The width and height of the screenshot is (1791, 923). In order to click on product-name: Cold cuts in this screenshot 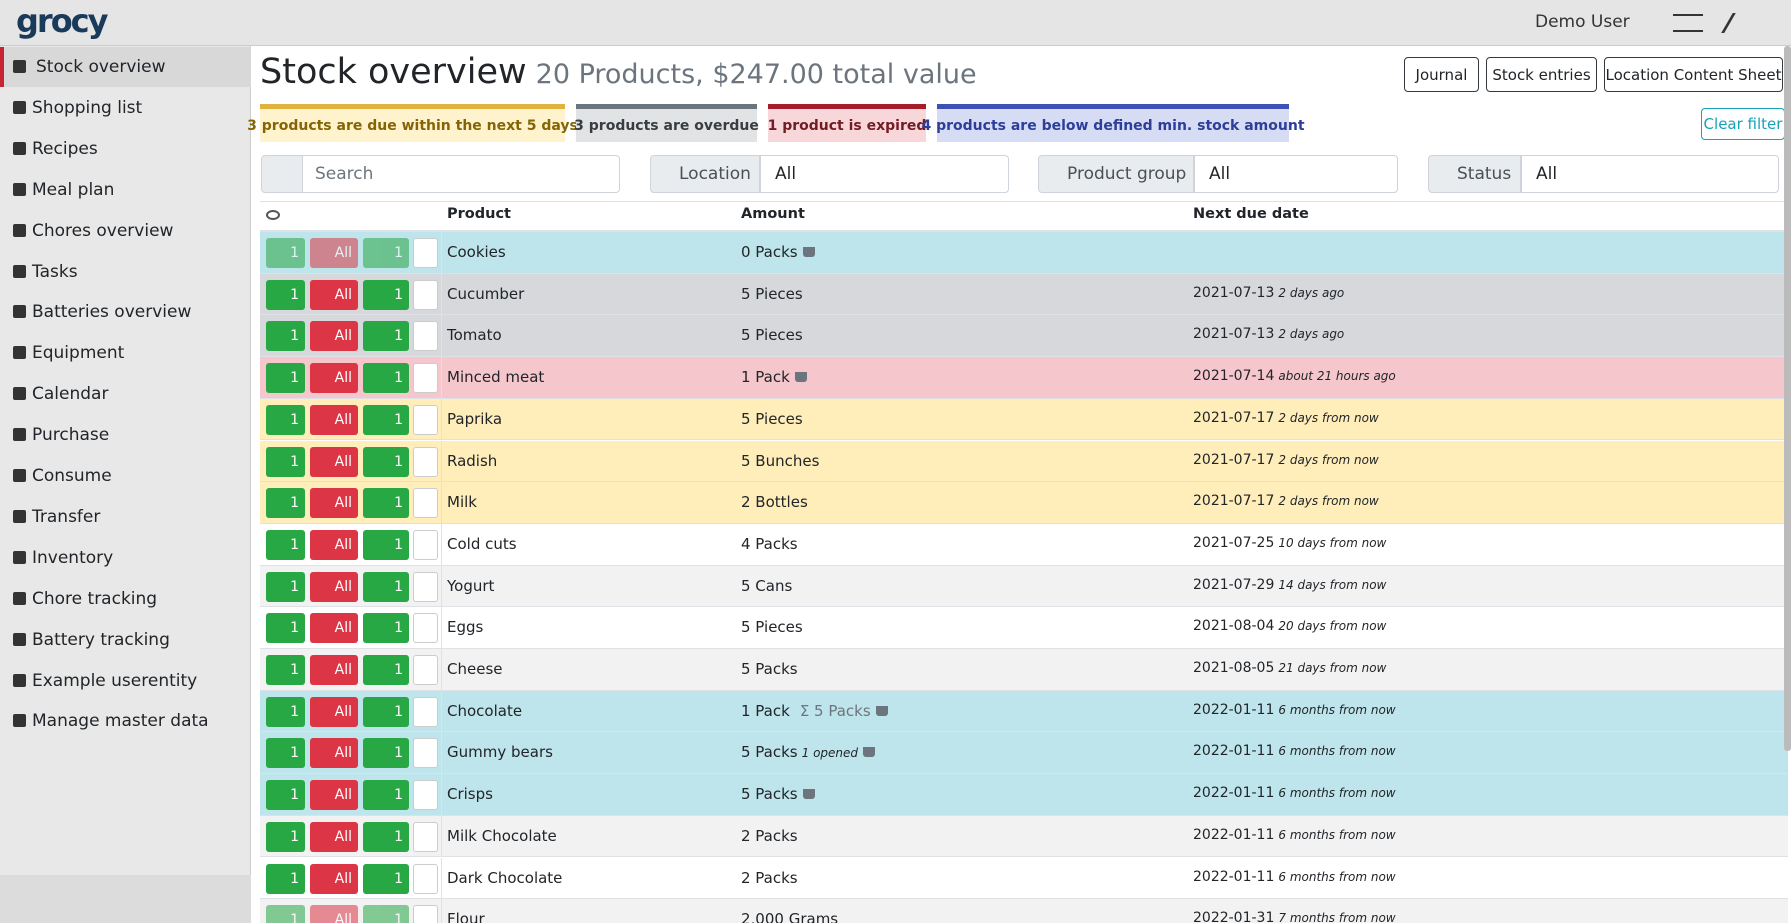, I will do `click(482, 543)`.